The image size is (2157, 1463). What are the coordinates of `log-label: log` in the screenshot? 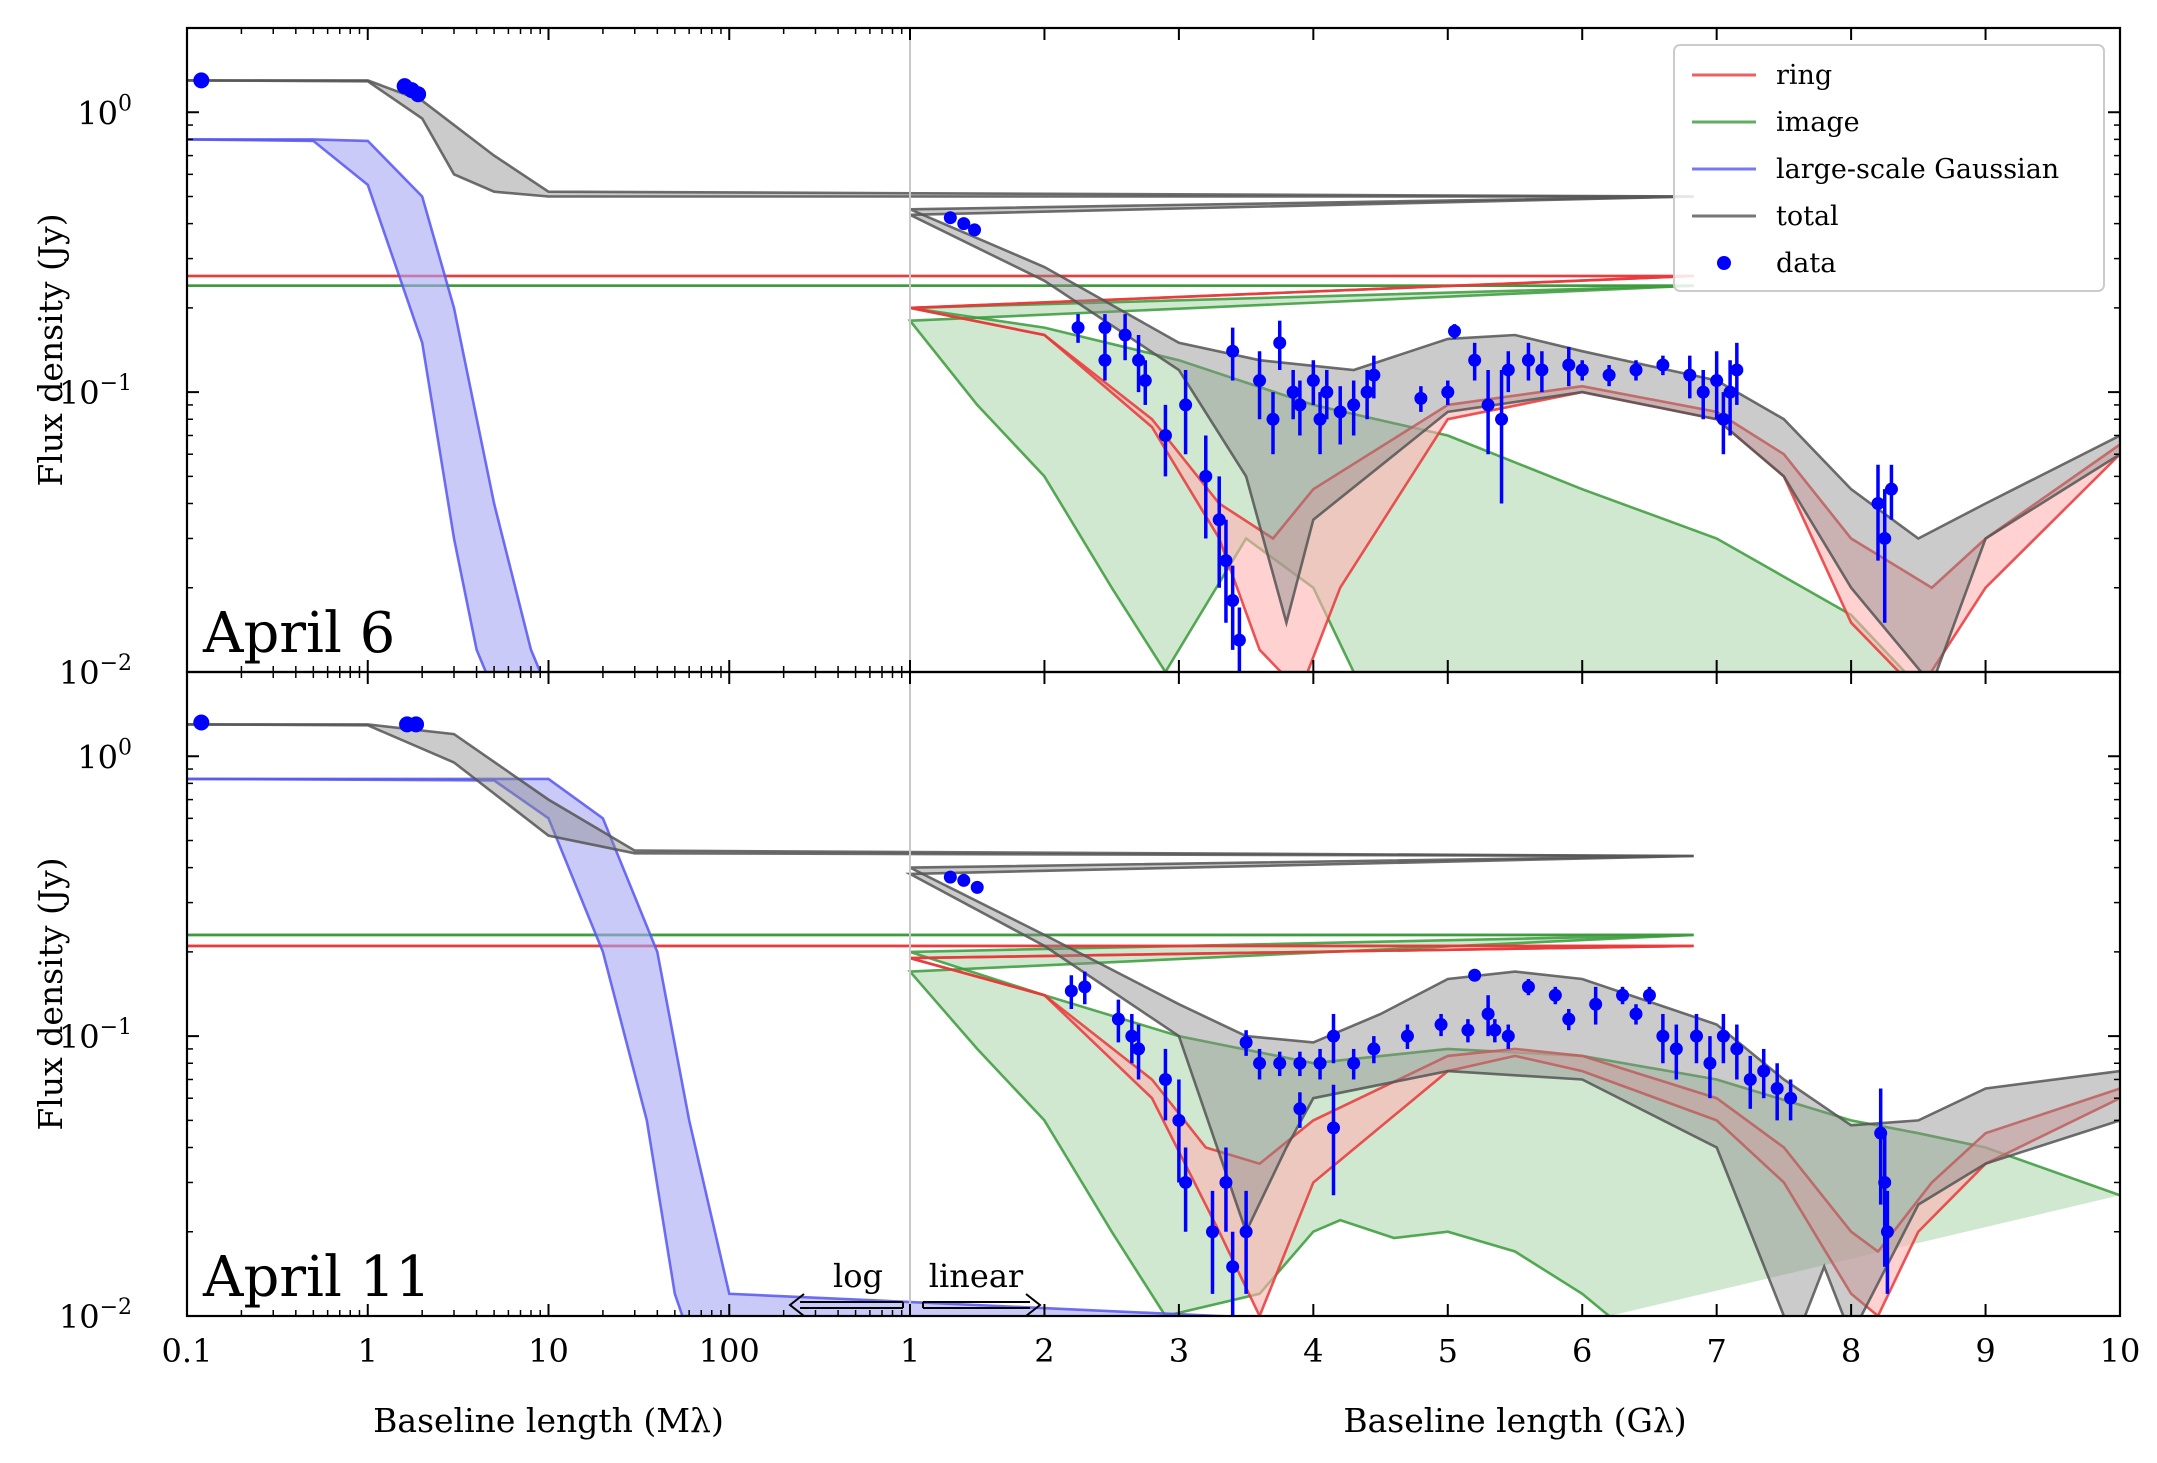 It's located at (858, 1276).